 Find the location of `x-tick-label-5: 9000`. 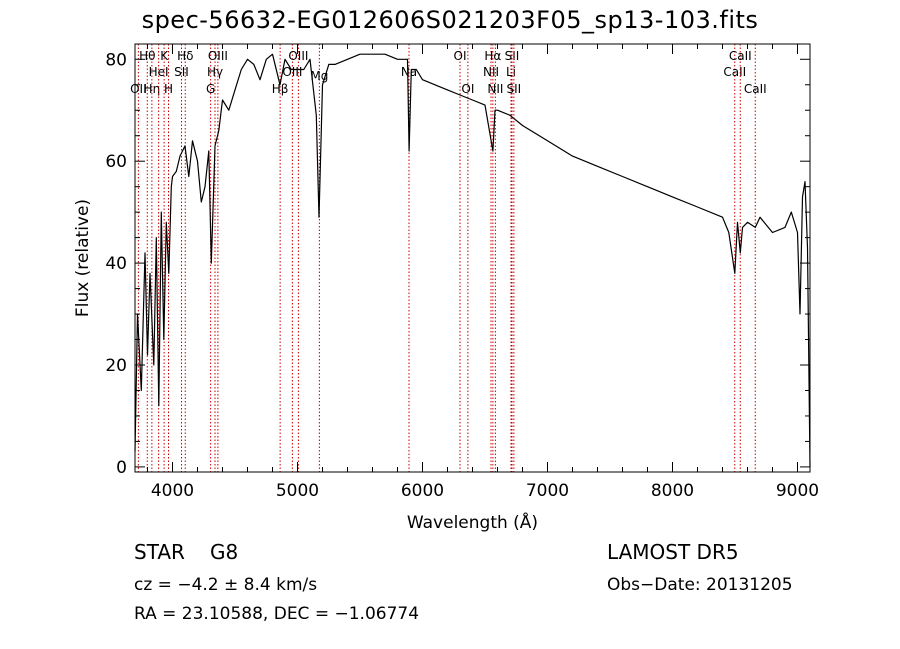

x-tick-label-5: 9000 is located at coordinates (797, 491).